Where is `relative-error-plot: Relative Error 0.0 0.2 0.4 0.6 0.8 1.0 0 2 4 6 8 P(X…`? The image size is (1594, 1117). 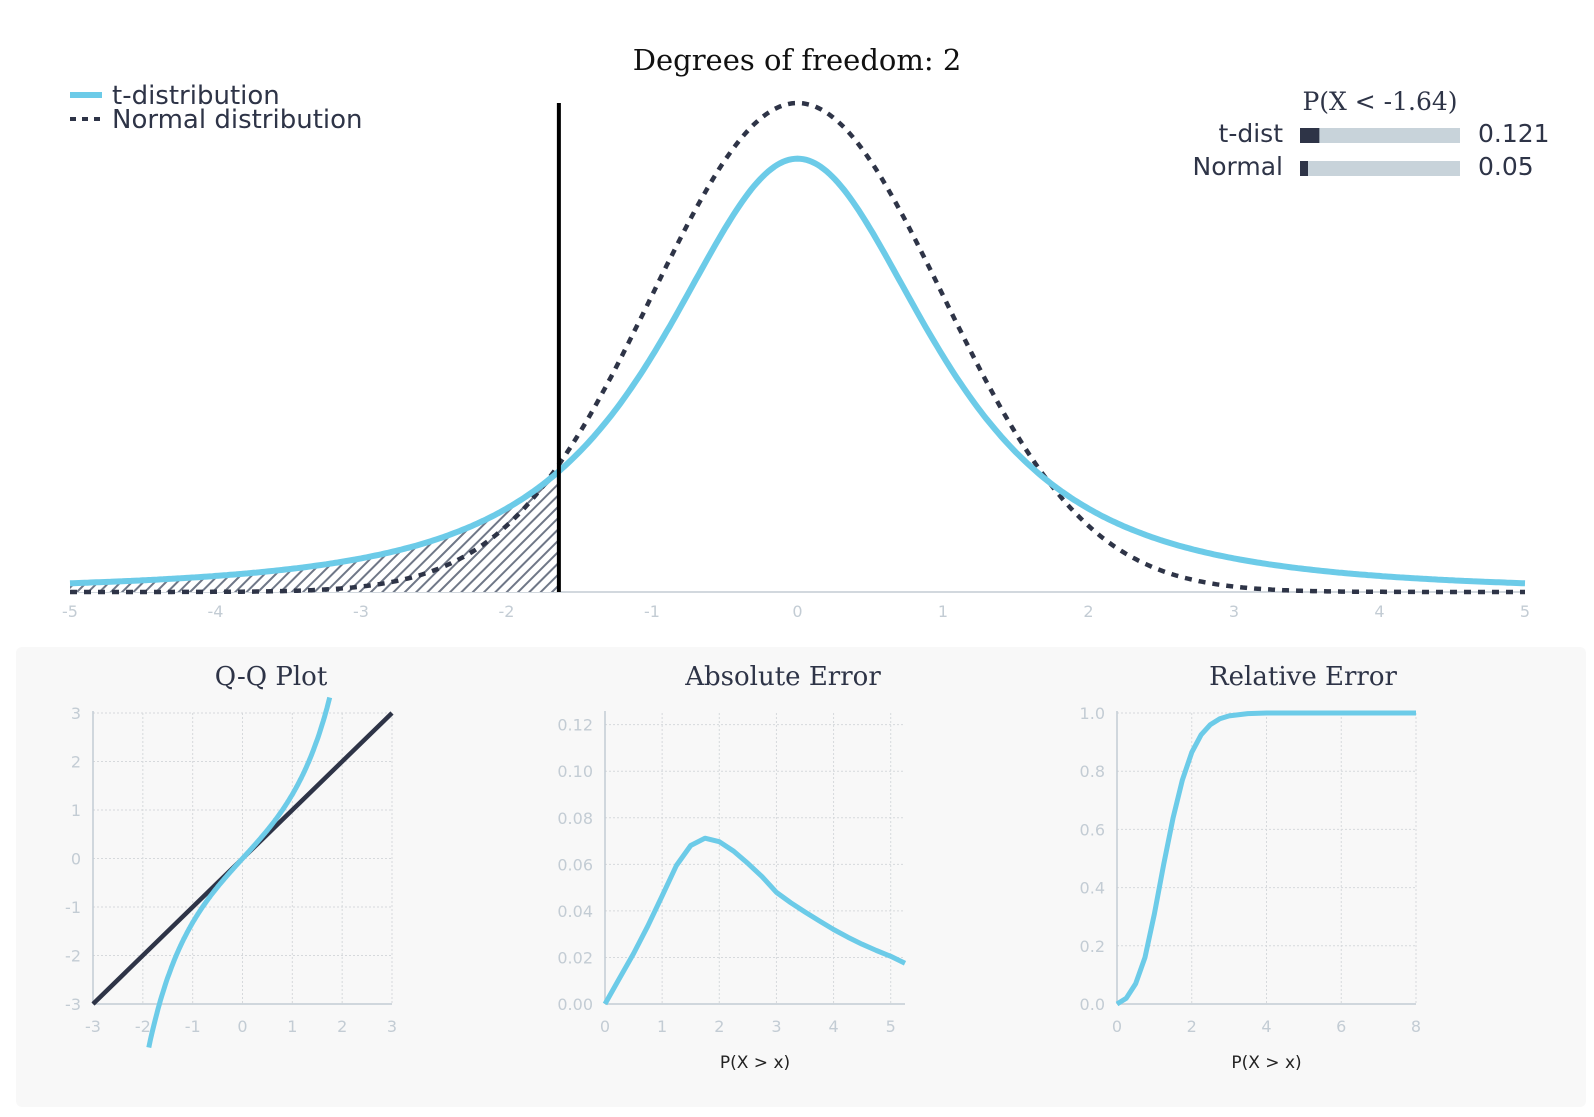
relative-error-plot: Relative Error 0.0 0.2 0.4 0.6 0.8 1.0 0 2 4 6 8 P(X… is located at coordinates (1251, 867).